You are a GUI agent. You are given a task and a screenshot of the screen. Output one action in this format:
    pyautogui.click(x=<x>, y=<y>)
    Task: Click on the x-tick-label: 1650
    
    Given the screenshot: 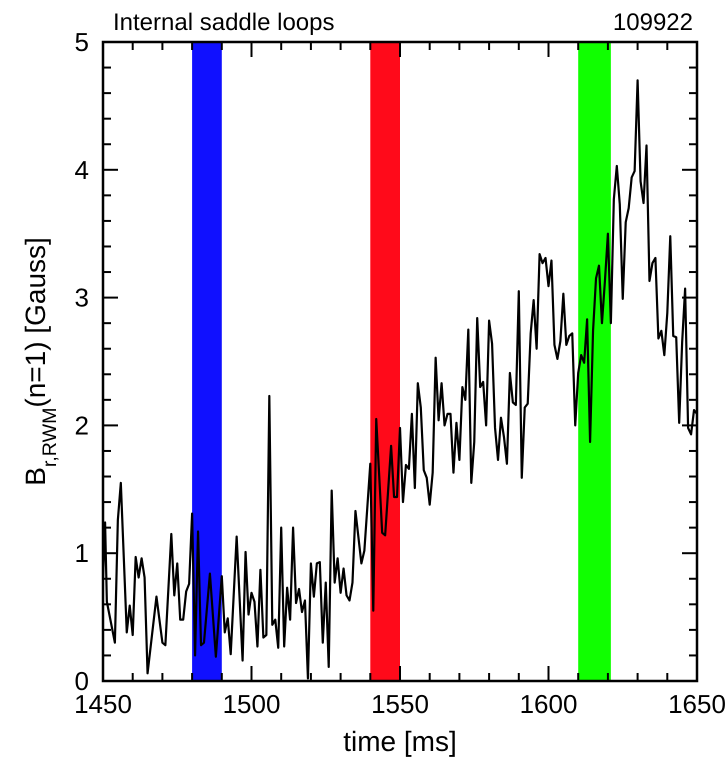 What is the action you would take?
    pyautogui.click(x=697, y=704)
    